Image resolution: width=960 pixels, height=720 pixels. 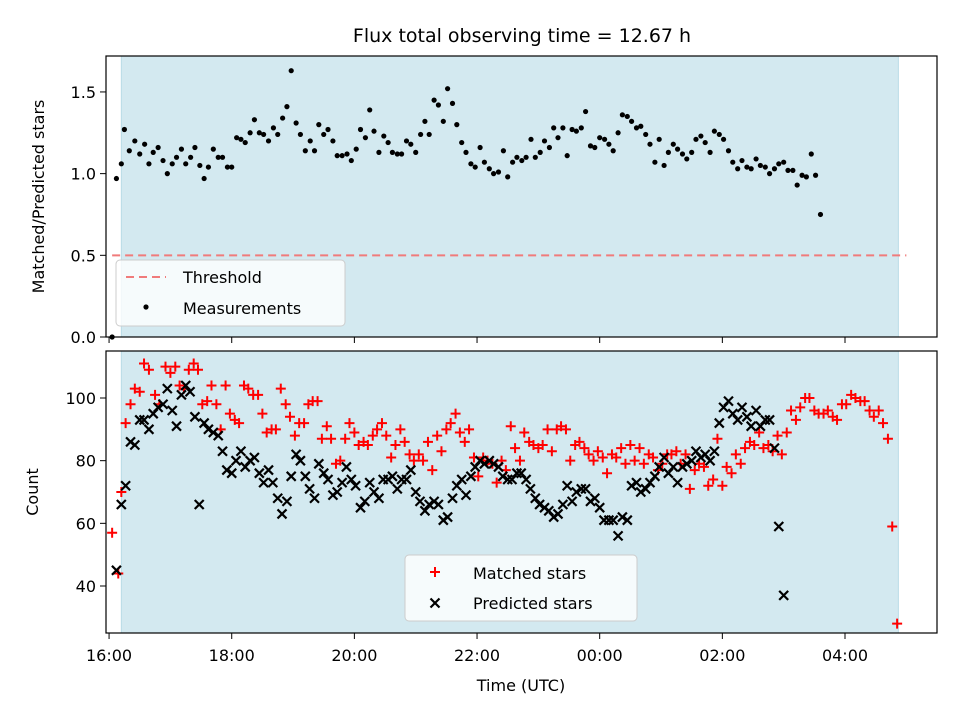 I want to click on y-axis-label: Matched/Predicted stars, so click(x=38, y=197).